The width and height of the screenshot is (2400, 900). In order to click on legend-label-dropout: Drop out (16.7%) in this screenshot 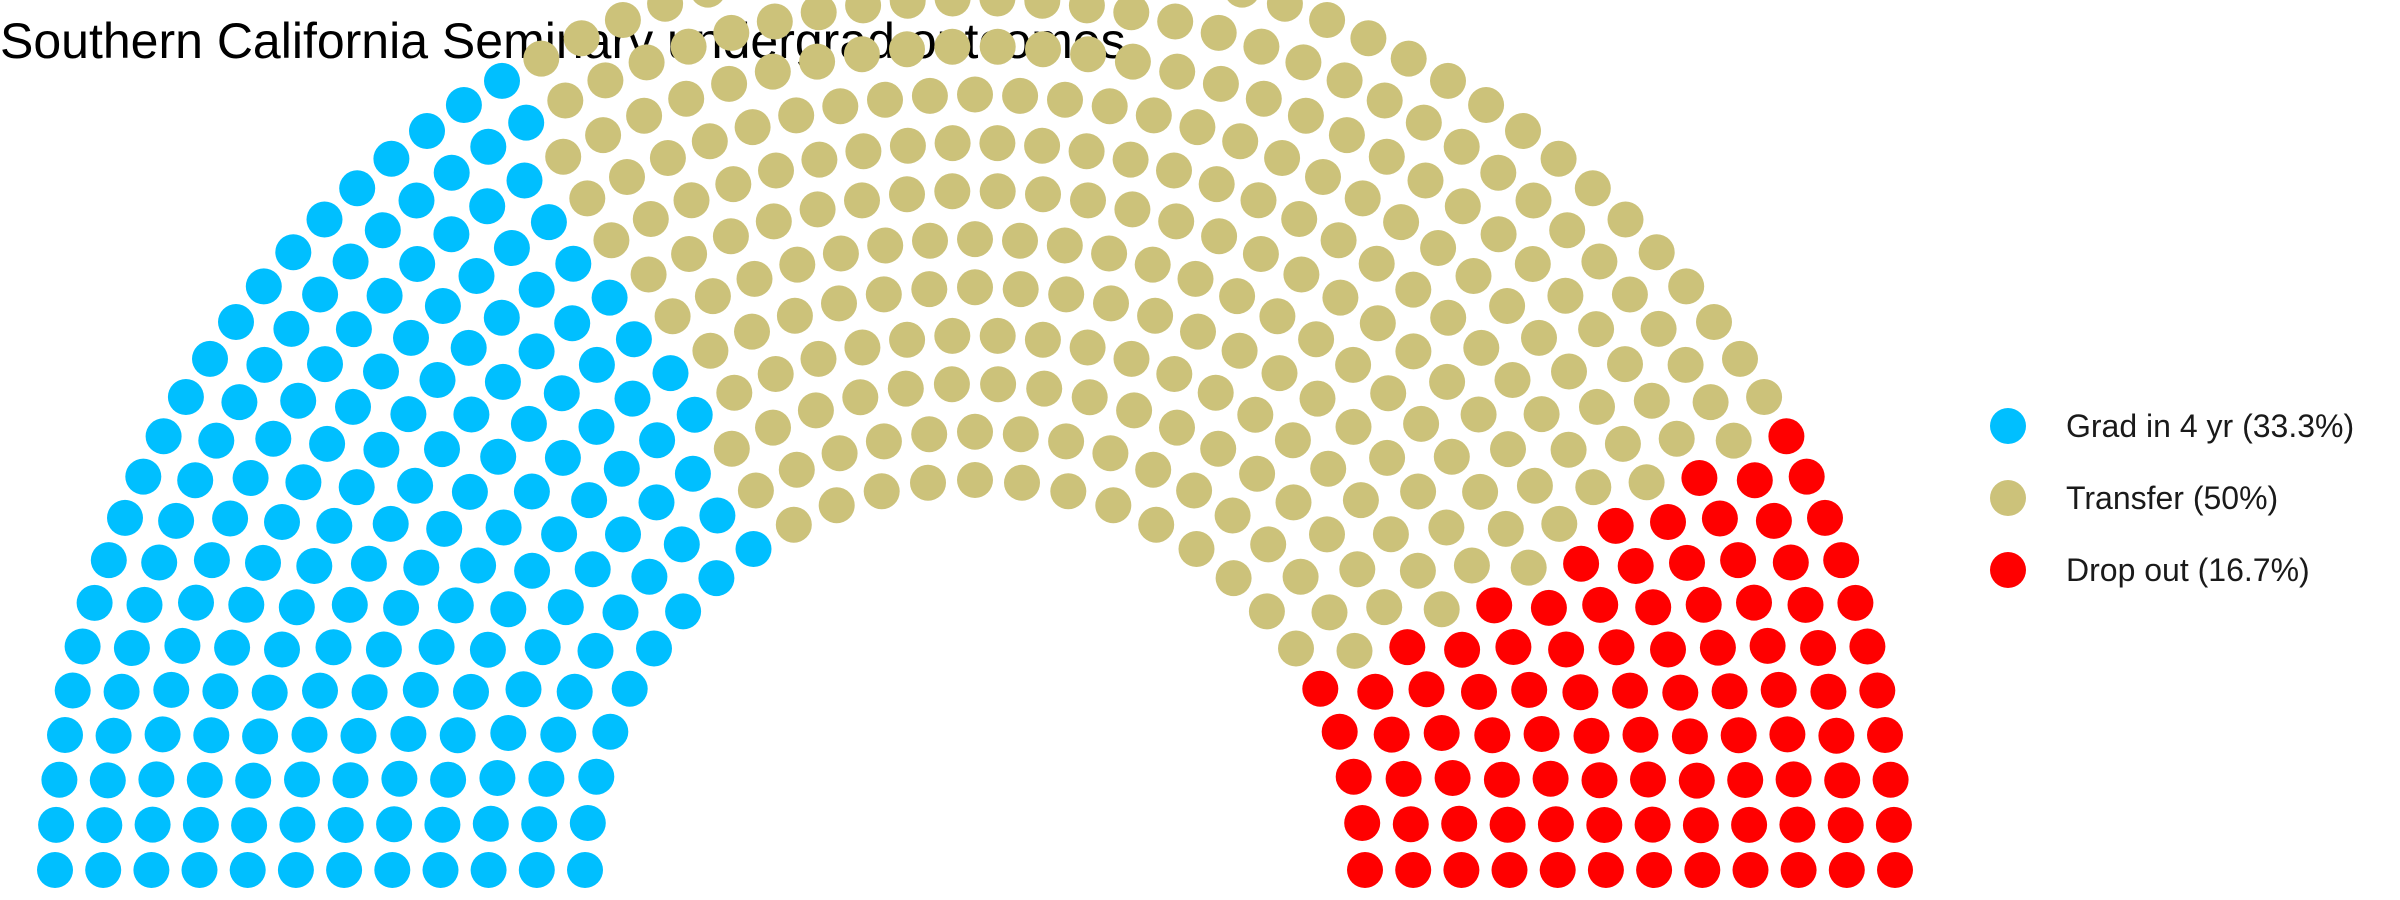, I will do `click(2188, 569)`.